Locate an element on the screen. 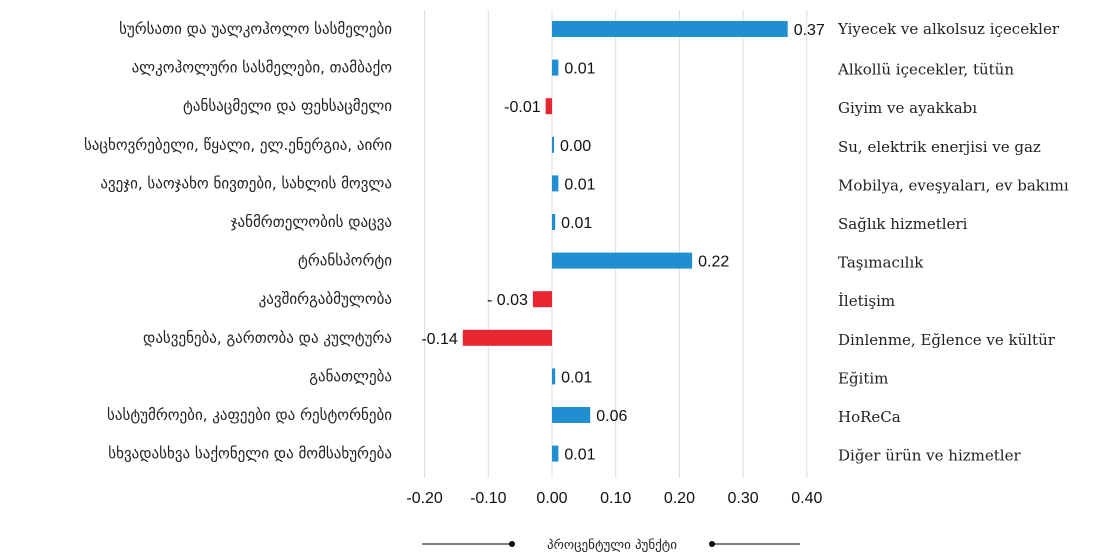 This screenshot has height=552, width=1100. x-tick-label: -0.10 is located at coordinates (488, 498).